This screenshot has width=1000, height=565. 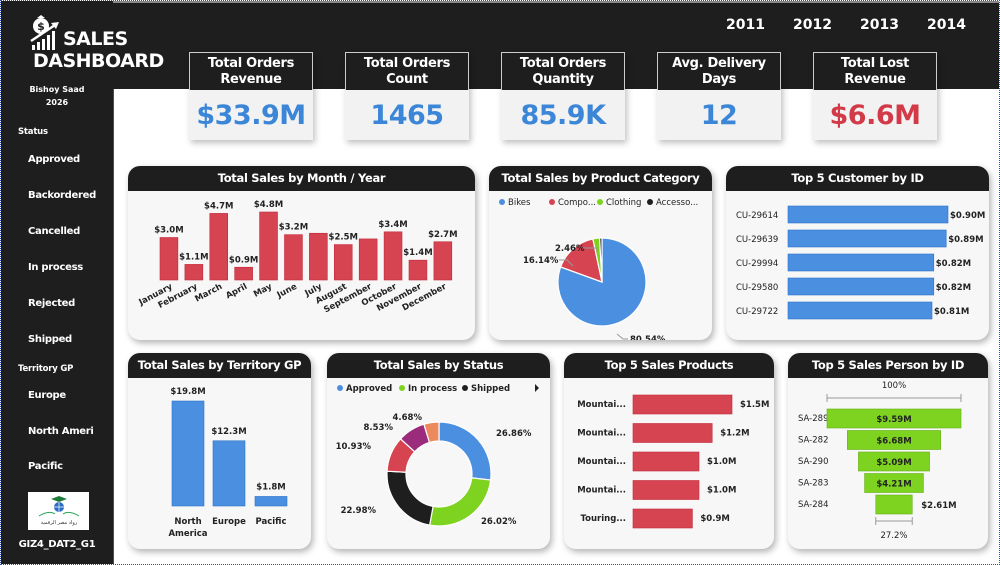 I want to click on y-tick-label: CU-29614, so click(x=757, y=216).